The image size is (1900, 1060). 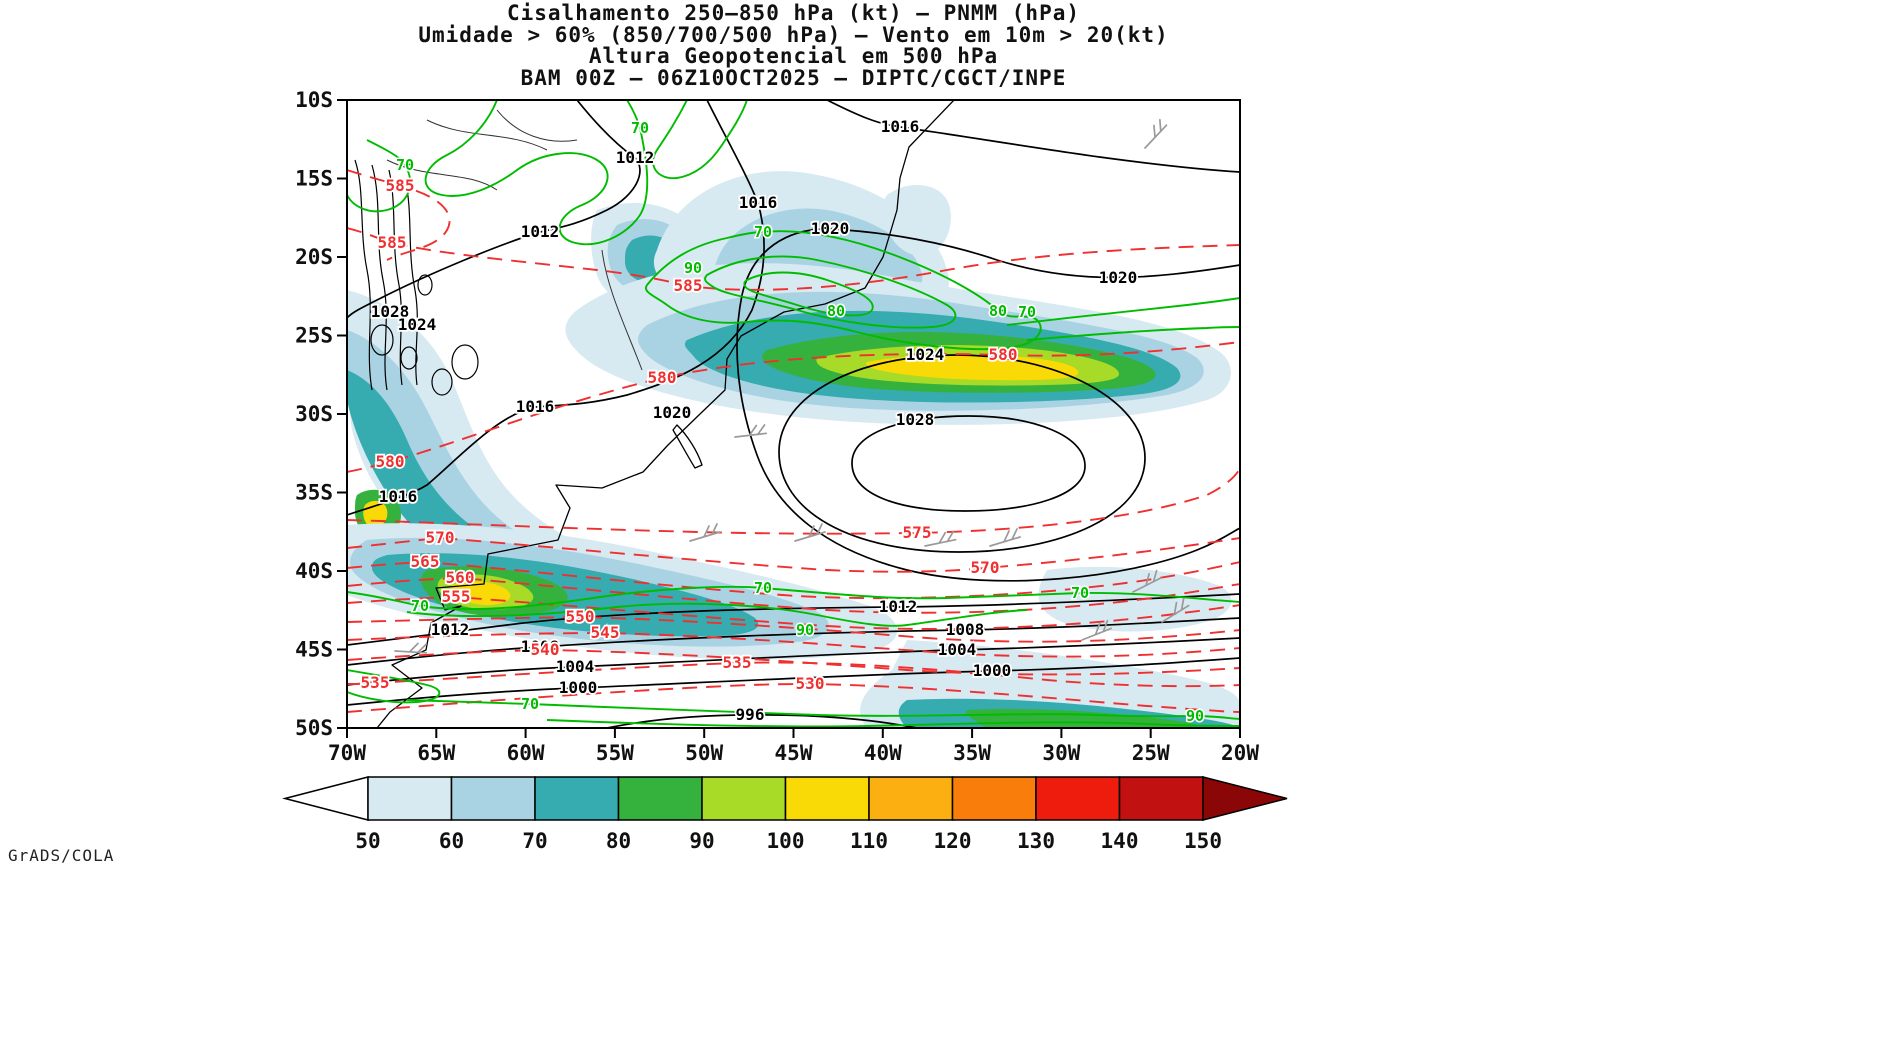 What do you see at coordinates (425, 561) in the screenshot?
I see `contour-label-geopotential: 565` at bounding box center [425, 561].